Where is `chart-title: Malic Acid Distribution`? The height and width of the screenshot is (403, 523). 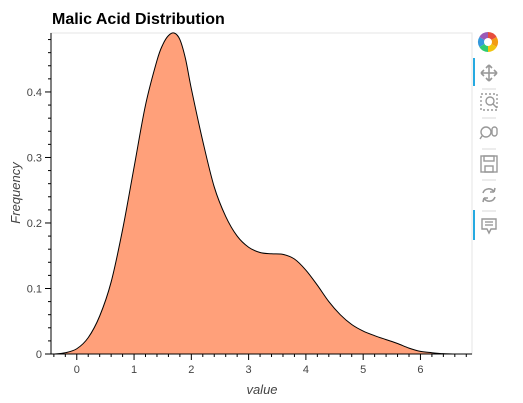
chart-title: Malic Acid Distribution is located at coordinates (138, 19).